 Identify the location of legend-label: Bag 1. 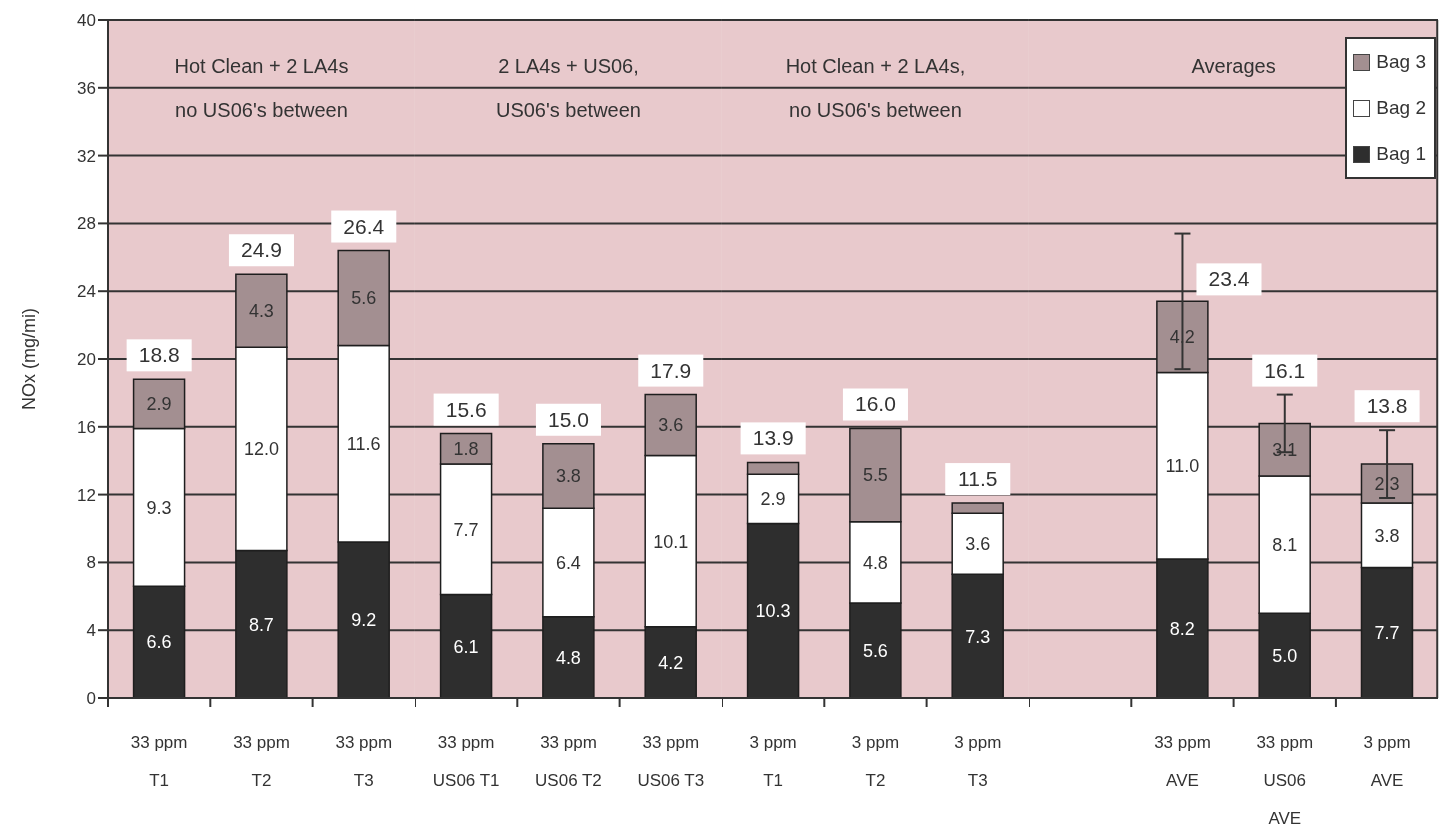
(1401, 154).